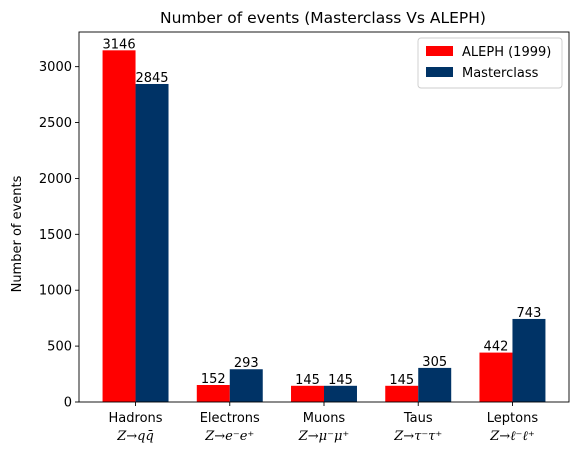 The height and width of the screenshot is (458, 580). I want to click on bar-masterclass-muons, so click(340, 393).